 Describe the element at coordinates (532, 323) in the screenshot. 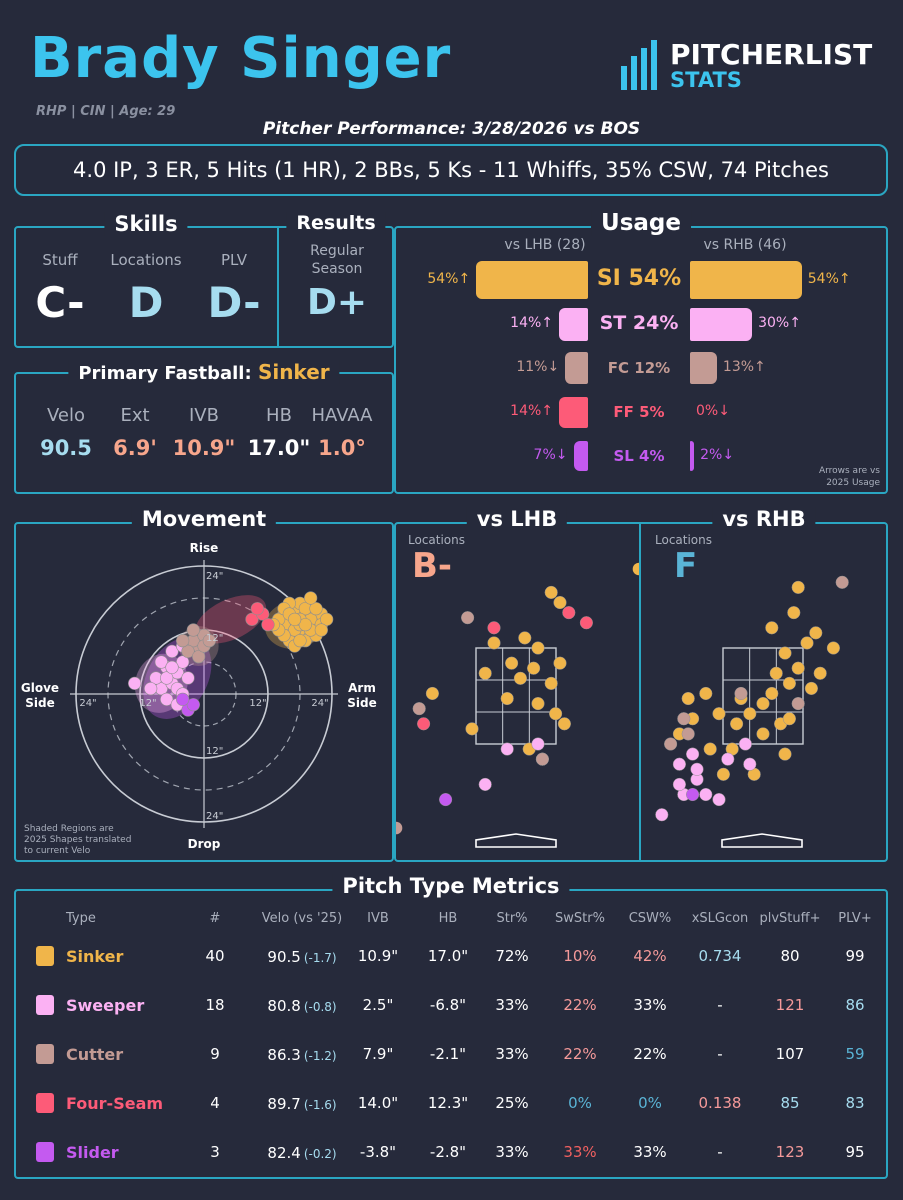

I see `usage-lhb-pct: 14%↑` at that location.